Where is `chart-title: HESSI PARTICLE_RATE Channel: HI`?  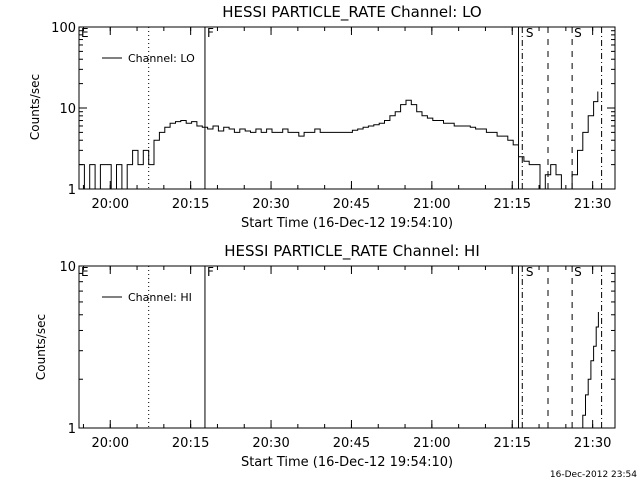
chart-title: HESSI PARTICLE_RATE Channel: HI is located at coordinates (352, 251).